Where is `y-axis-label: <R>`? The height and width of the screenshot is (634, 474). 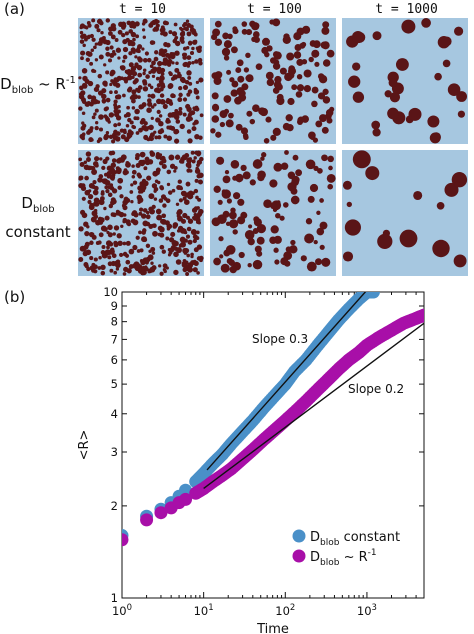 y-axis-label: <R> is located at coordinates (84, 445).